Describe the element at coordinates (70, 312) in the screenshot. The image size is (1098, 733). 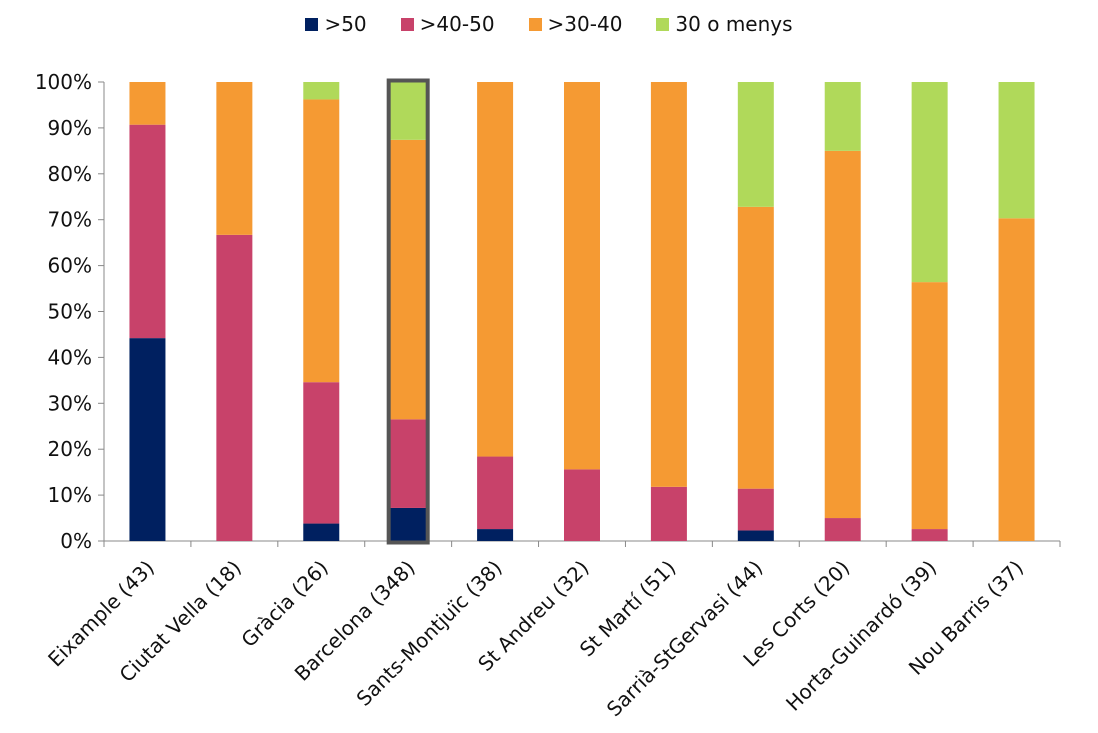
I see `y-tick-label: 50%` at that location.